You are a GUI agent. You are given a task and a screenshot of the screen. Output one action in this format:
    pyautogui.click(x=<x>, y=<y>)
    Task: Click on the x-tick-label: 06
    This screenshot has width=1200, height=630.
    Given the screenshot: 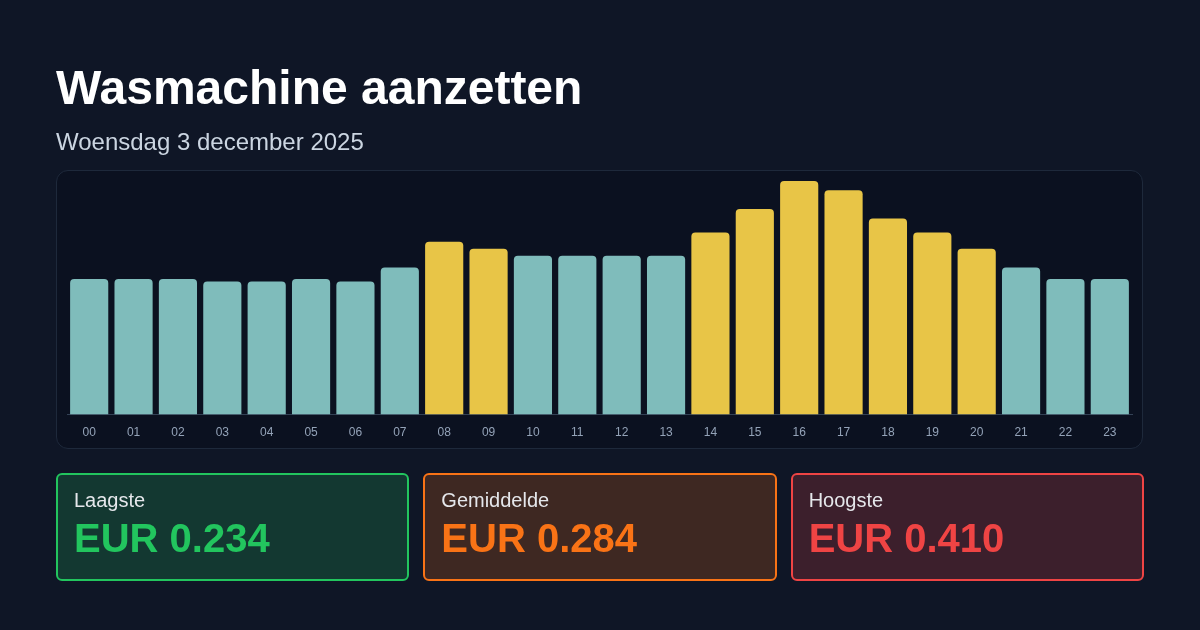 What is the action you would take?
    pyautogui.click(x=355, y=432)
    